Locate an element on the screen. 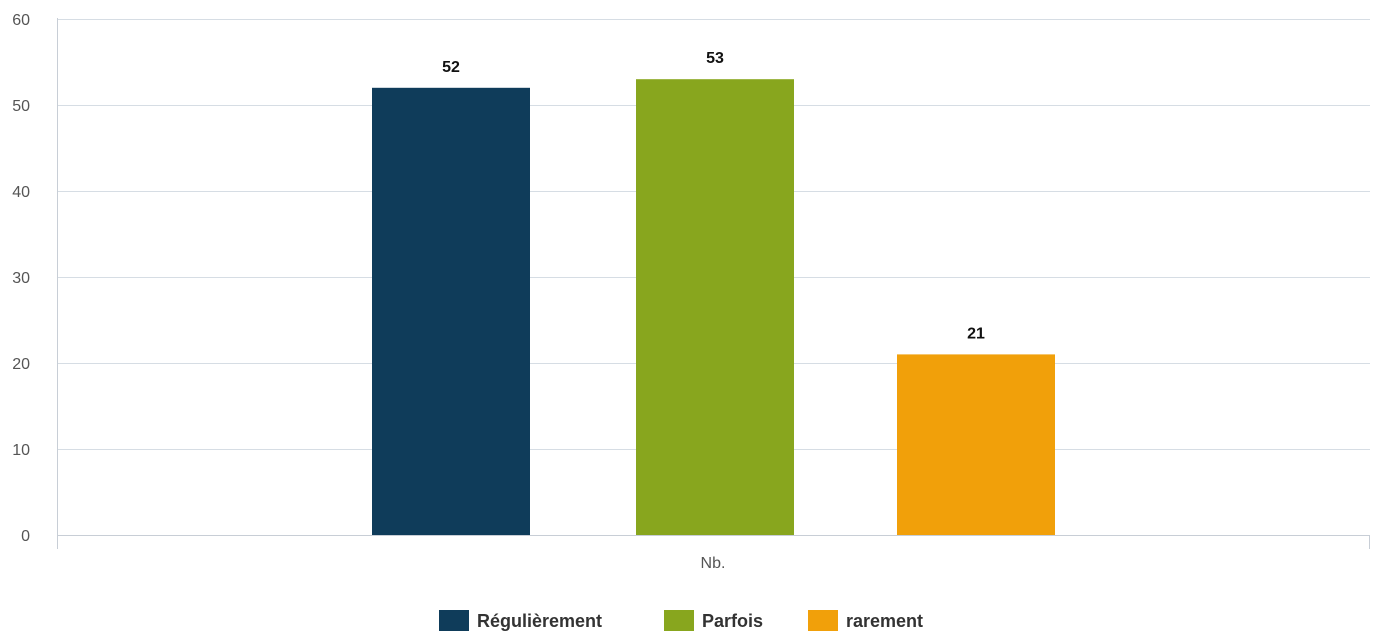  y-tick-label: 10 is located at coordinates (21, 450).